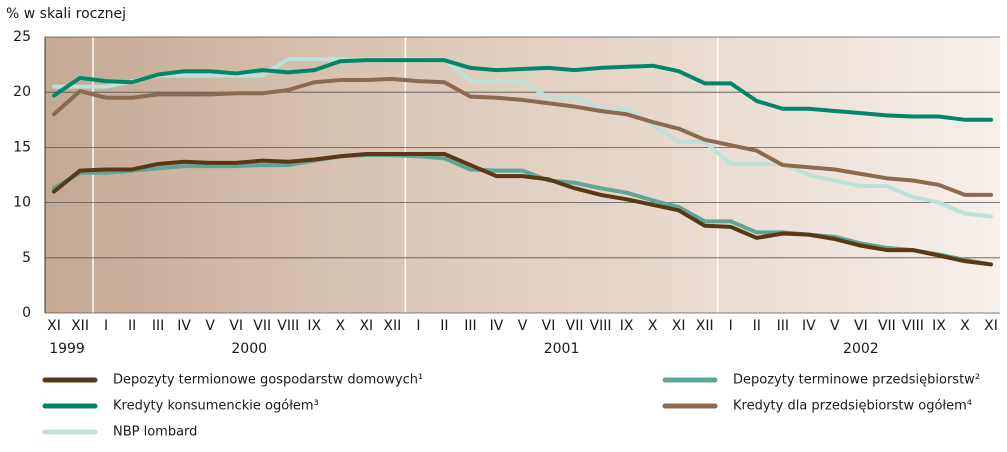 Image resolution: width=1007 pixels, height=452 pixels. I want to click on year-label: 2002, so click(861, 349).